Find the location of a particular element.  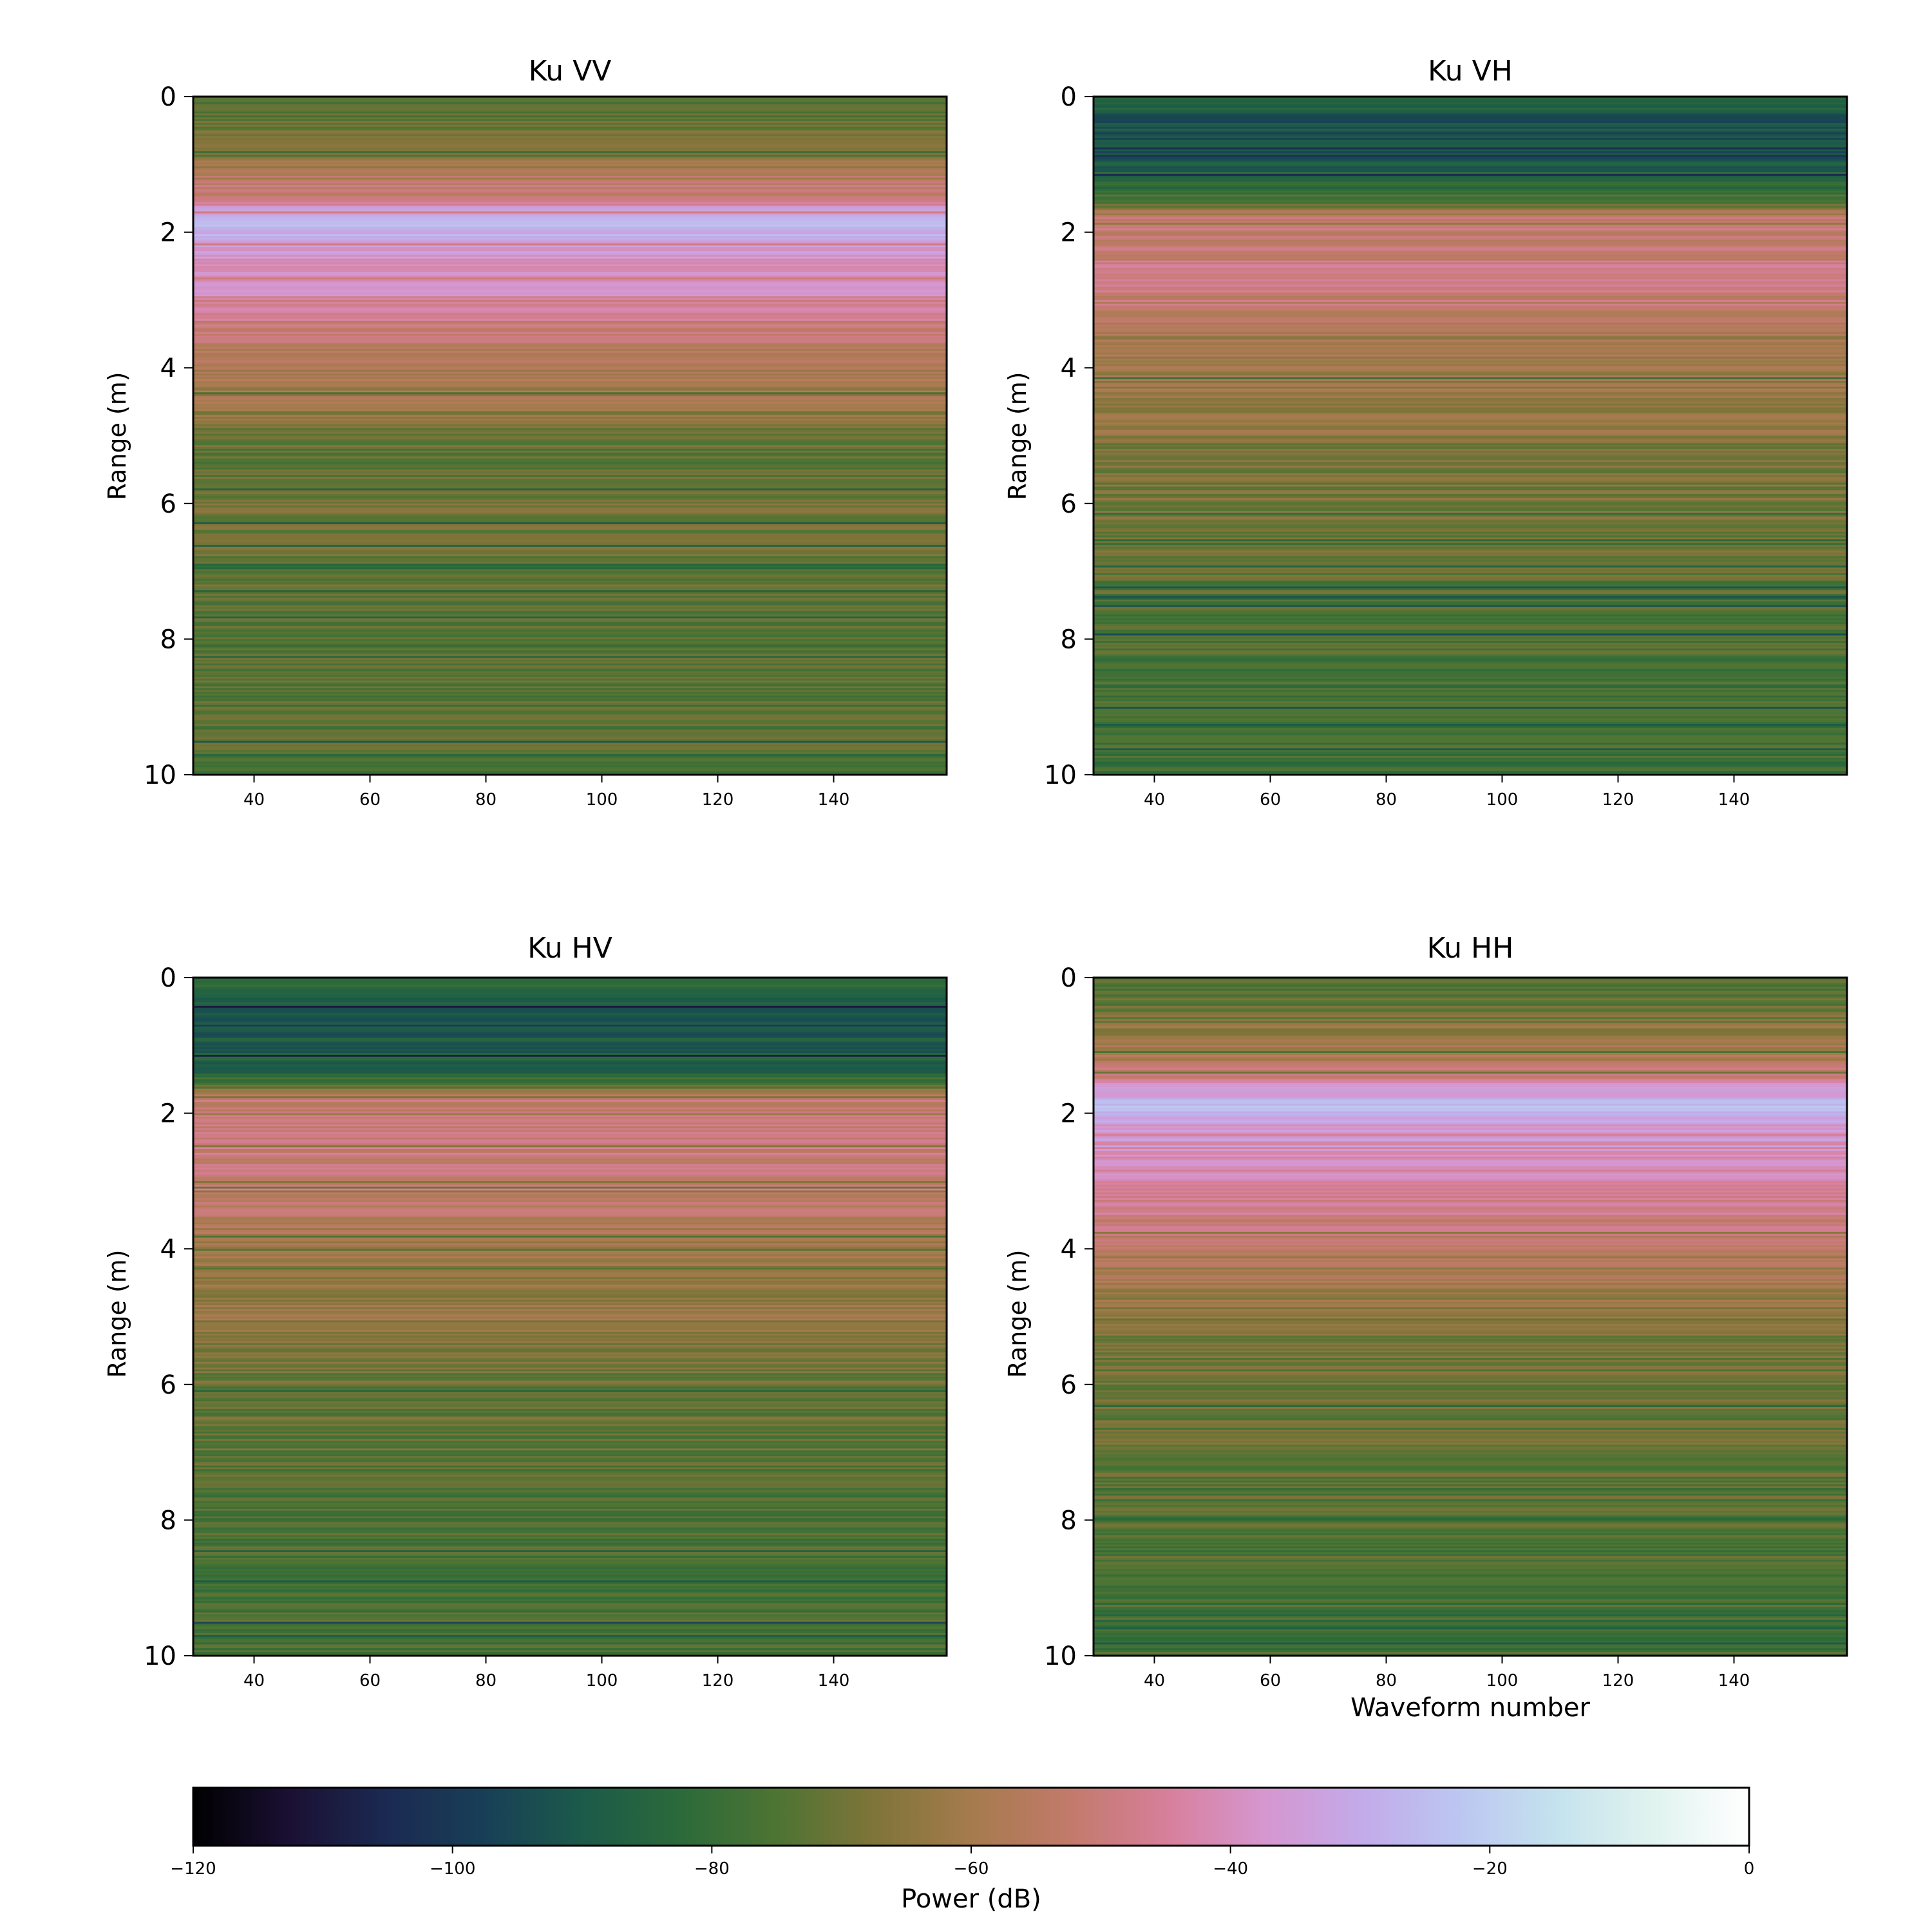

x-tick-label: 60 is located at coordinates (370, 800).